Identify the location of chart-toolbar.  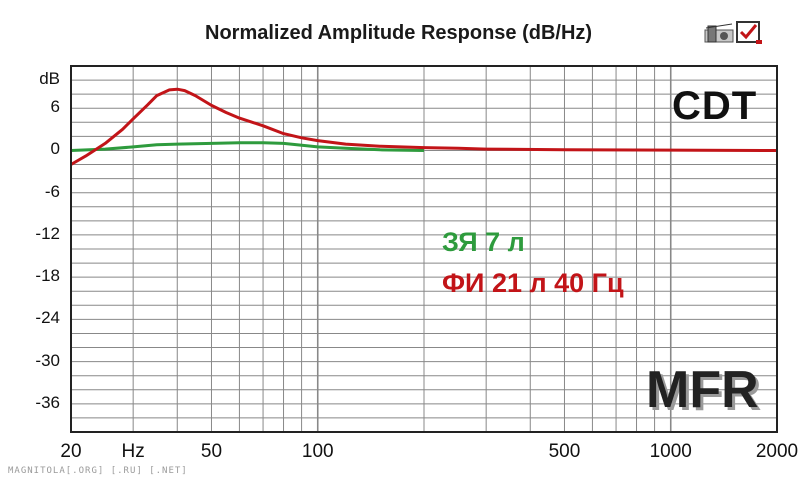
(733, 32).